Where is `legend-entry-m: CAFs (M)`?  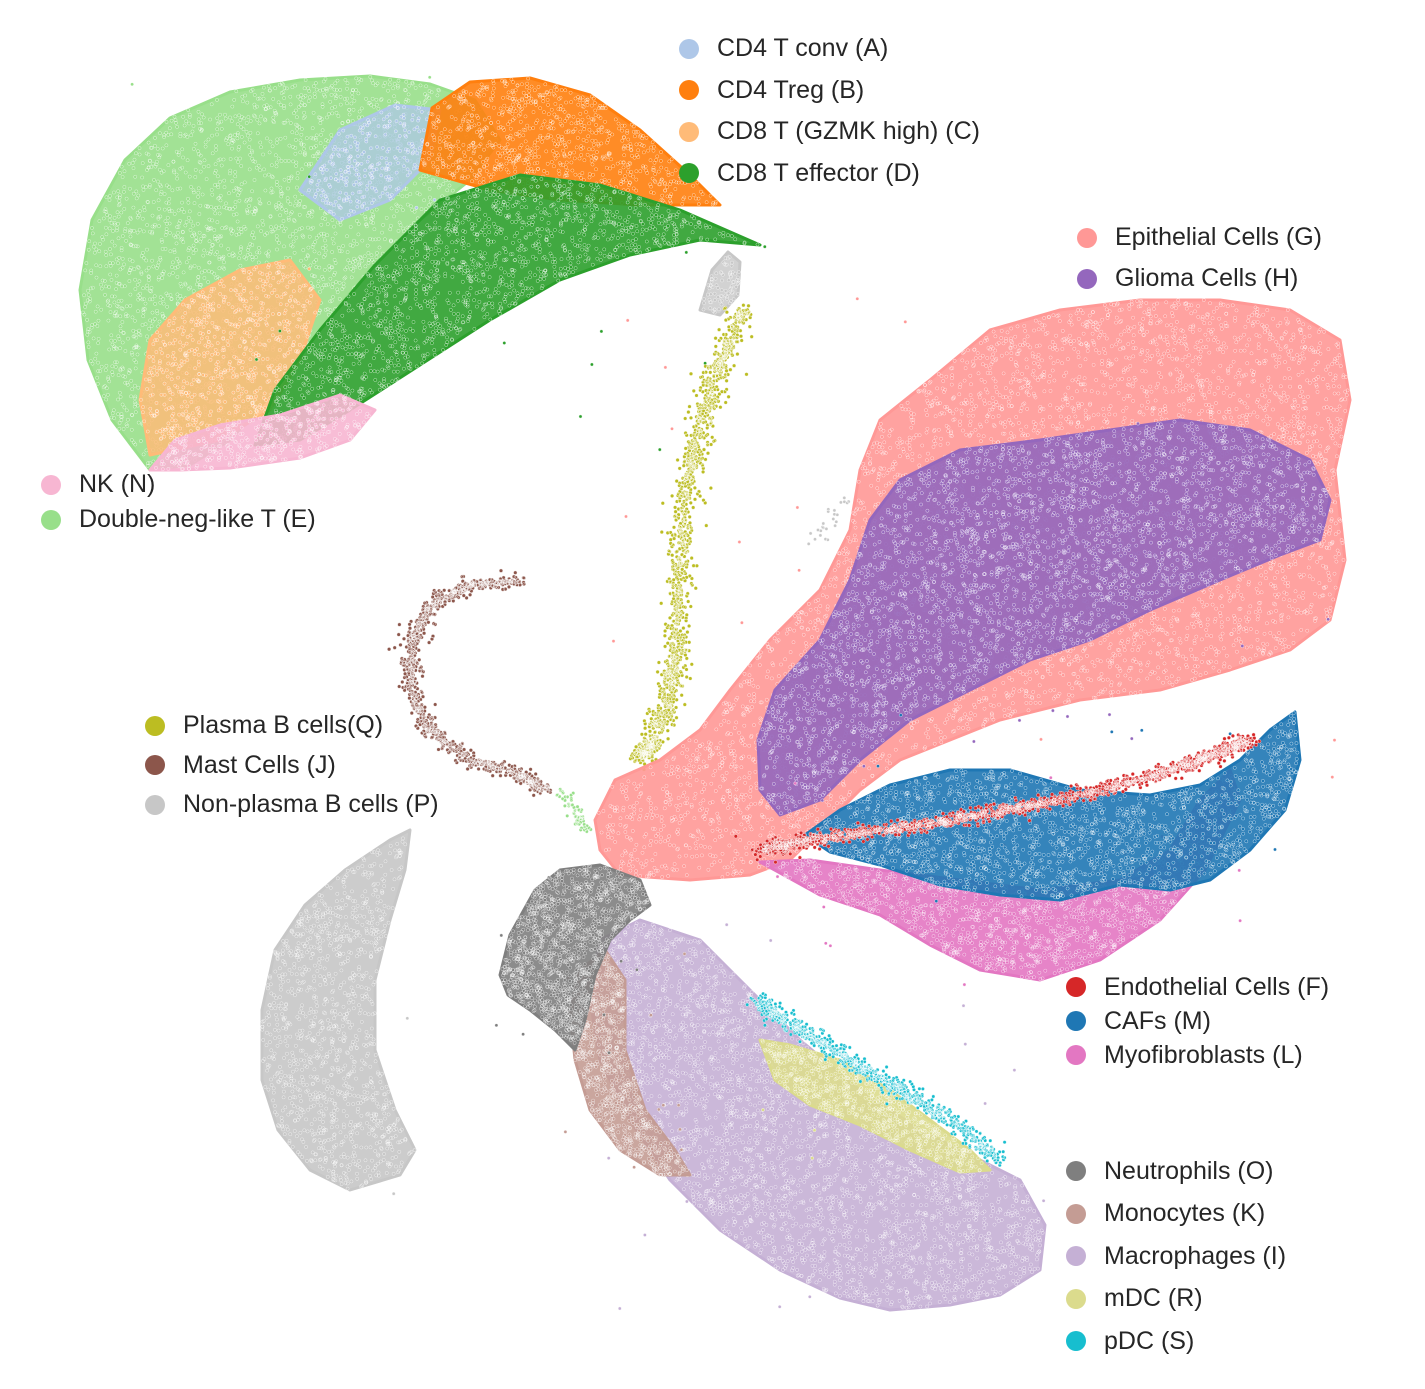
legend-entry-m: CAFs (M) is located at coordinates (1197, 1021).